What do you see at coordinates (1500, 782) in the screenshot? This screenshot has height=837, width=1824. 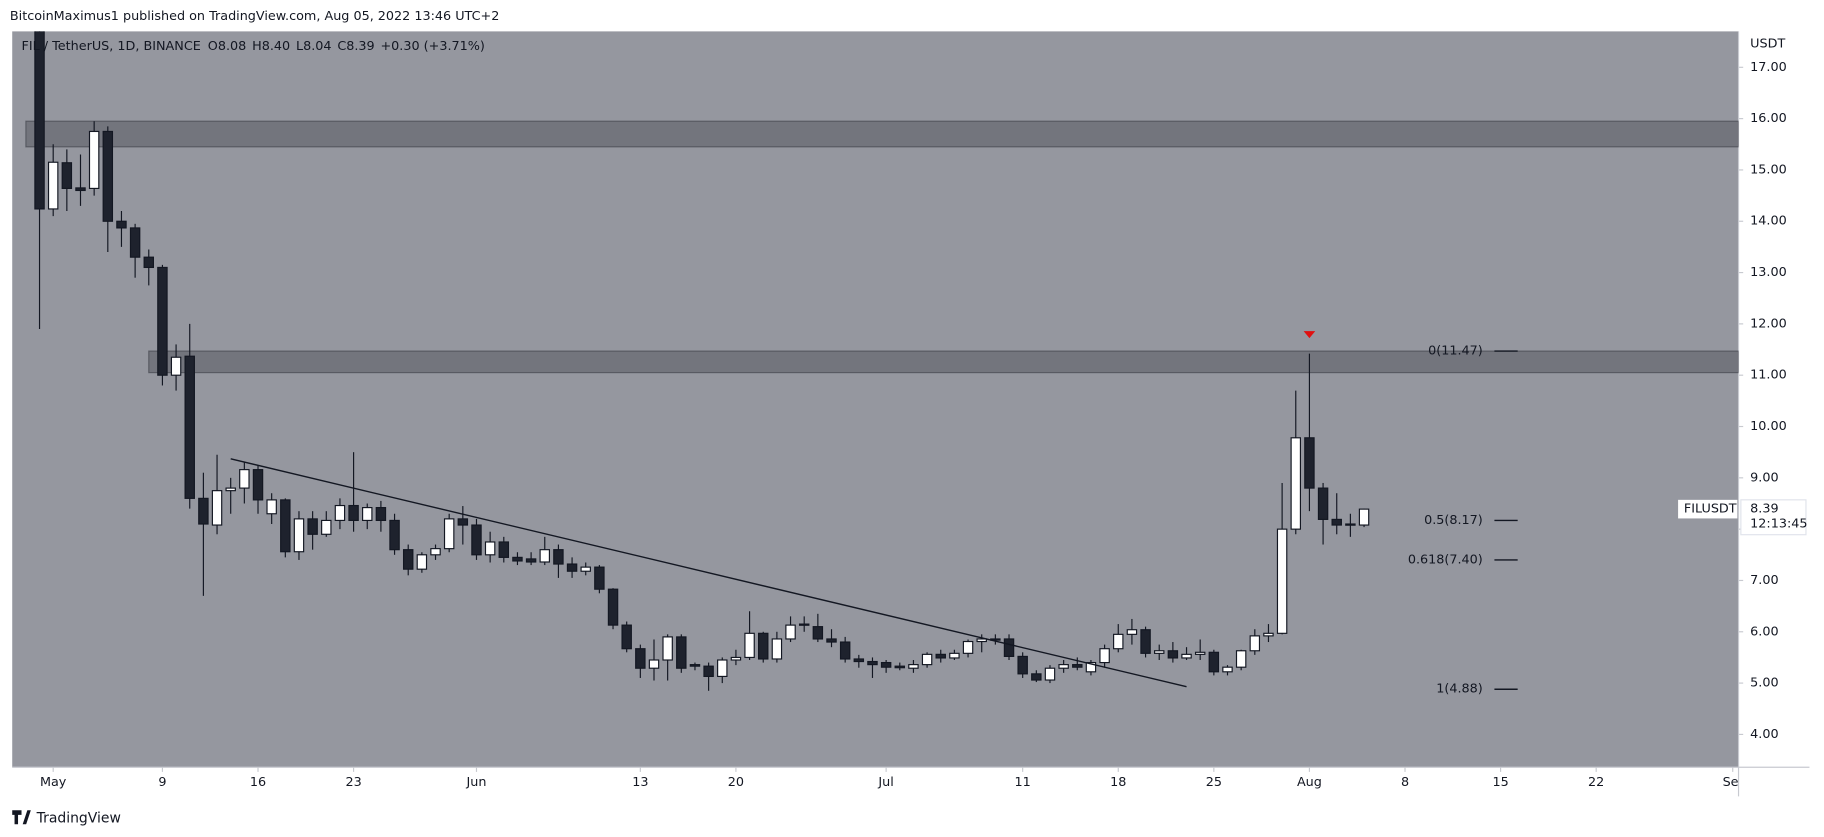 I see `x-tick-label: 15` at bounding box center [1500, 782].